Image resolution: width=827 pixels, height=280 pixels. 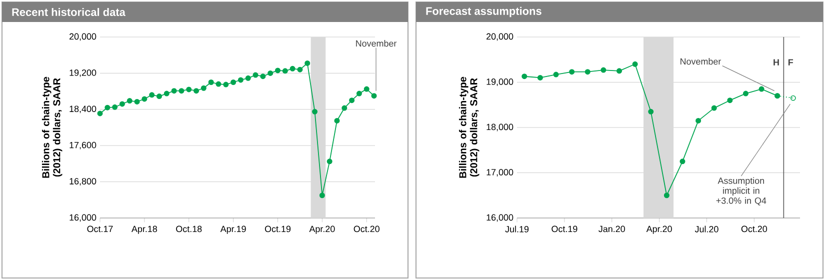 What do you see at coordinates (83, 73) in the screenshot?
I see `y-tick-label: 19,200` at bounding box center [83, 73].